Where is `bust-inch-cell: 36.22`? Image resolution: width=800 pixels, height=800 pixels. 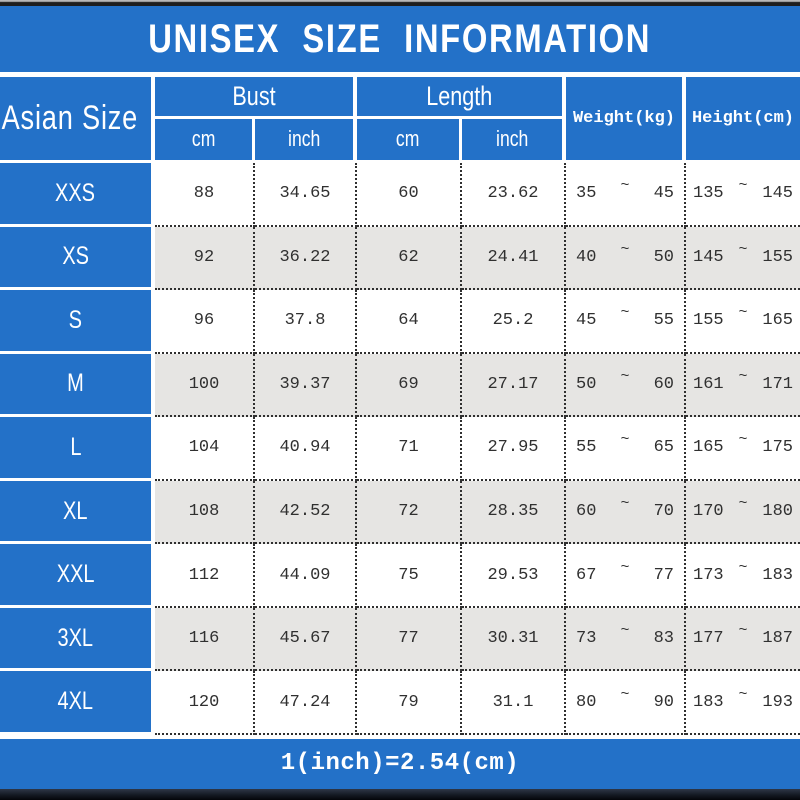
bust-inch-cell: 36.22 is located at coordinates (306, 258).